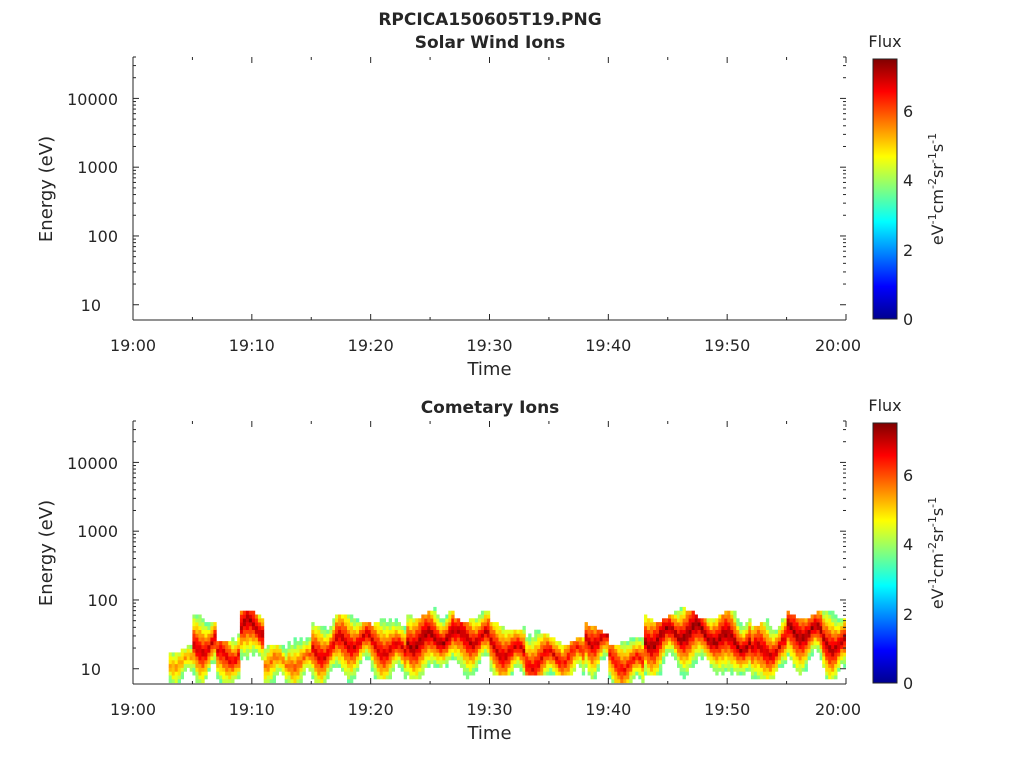 This screenshot has width=1024, height=768. What do you see at coordinates (884, 41) in the screenshot?
I see `colorbar-label: Flux` at bounding box center [884, 41].